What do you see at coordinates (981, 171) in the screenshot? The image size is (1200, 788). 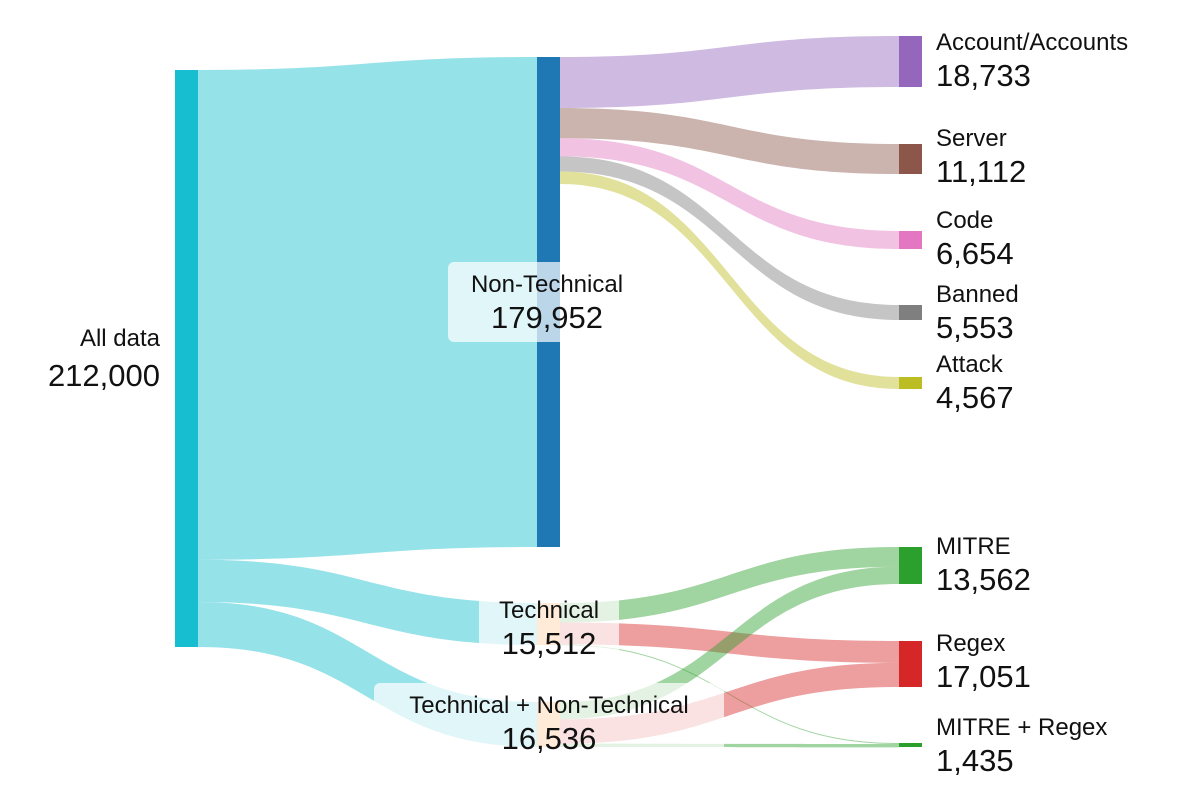 I see `label-value-server: 11,112` at bounding box center [981, 171].